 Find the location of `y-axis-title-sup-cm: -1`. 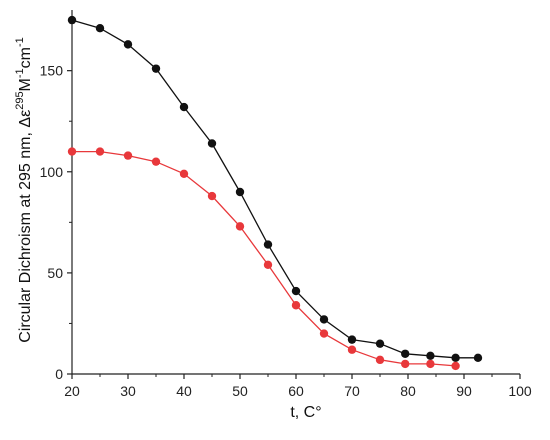

y-axis-title-sup-cm: -1 is located at coordinates (20, 42).